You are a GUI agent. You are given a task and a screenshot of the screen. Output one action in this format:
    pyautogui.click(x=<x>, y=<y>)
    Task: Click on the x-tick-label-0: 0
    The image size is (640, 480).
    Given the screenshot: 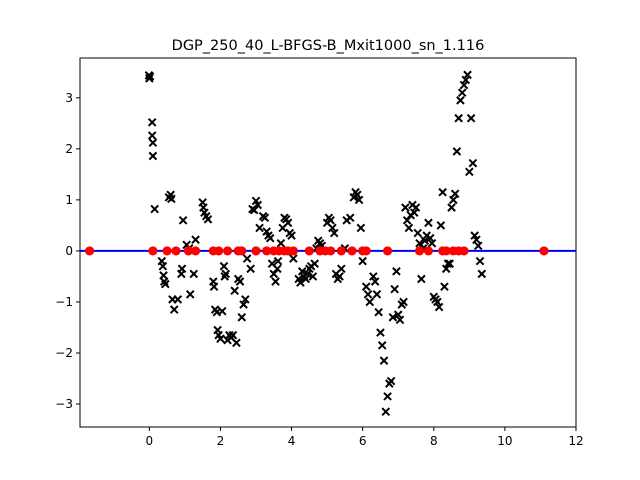 What is the action you would take?
    pyautogui.click(x=150, y=441)
    